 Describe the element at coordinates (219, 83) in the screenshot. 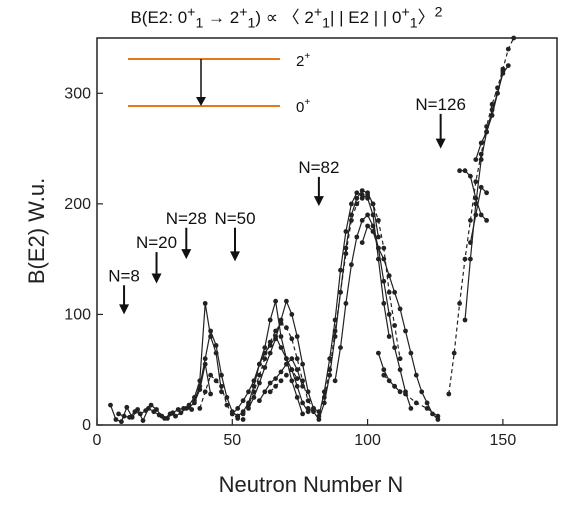

I see `energy-level-inset: 2+ 0+` at that location.